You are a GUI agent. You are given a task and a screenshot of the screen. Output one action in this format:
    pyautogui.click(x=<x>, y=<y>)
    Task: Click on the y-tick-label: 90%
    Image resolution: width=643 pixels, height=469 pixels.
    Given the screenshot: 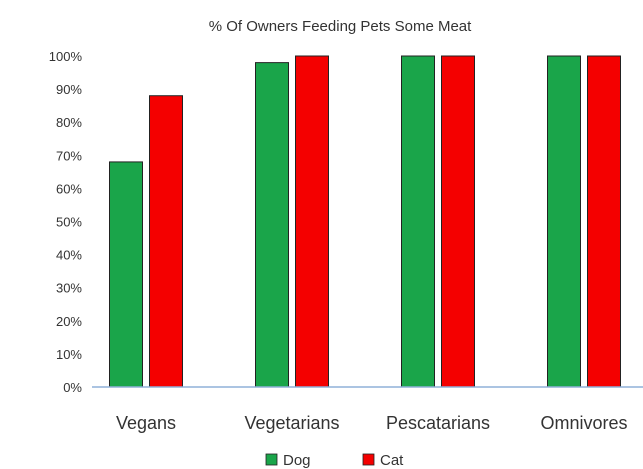 What is the action you would take?
    pyautogui.click(x=69, y=89)
    